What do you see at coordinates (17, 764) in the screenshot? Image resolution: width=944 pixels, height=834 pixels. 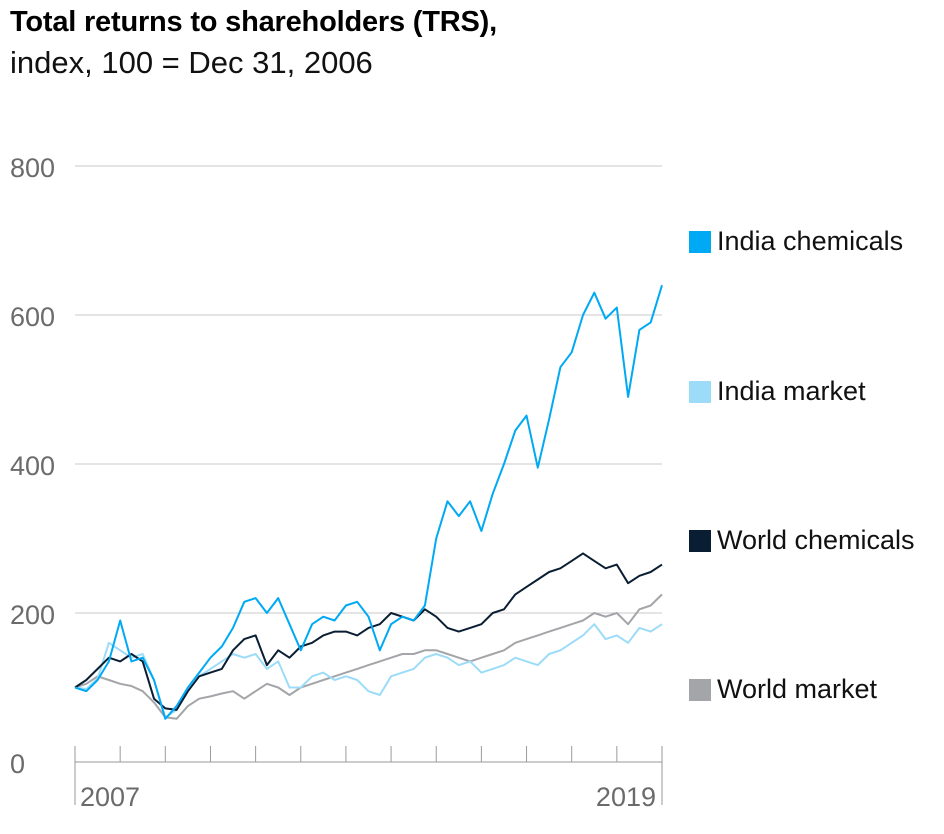 I see `y-tick-label: 0` at bounding box center [17, 764].